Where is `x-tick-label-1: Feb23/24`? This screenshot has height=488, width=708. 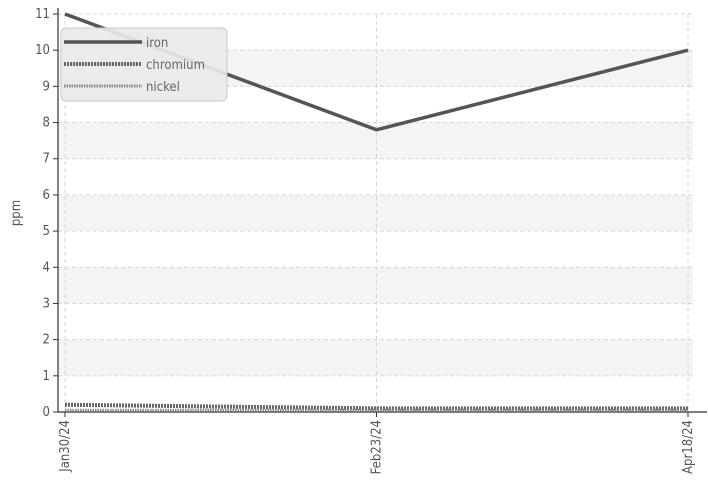 x-tick-label-1: Feb23/24 is located at coordinates (377, 447).